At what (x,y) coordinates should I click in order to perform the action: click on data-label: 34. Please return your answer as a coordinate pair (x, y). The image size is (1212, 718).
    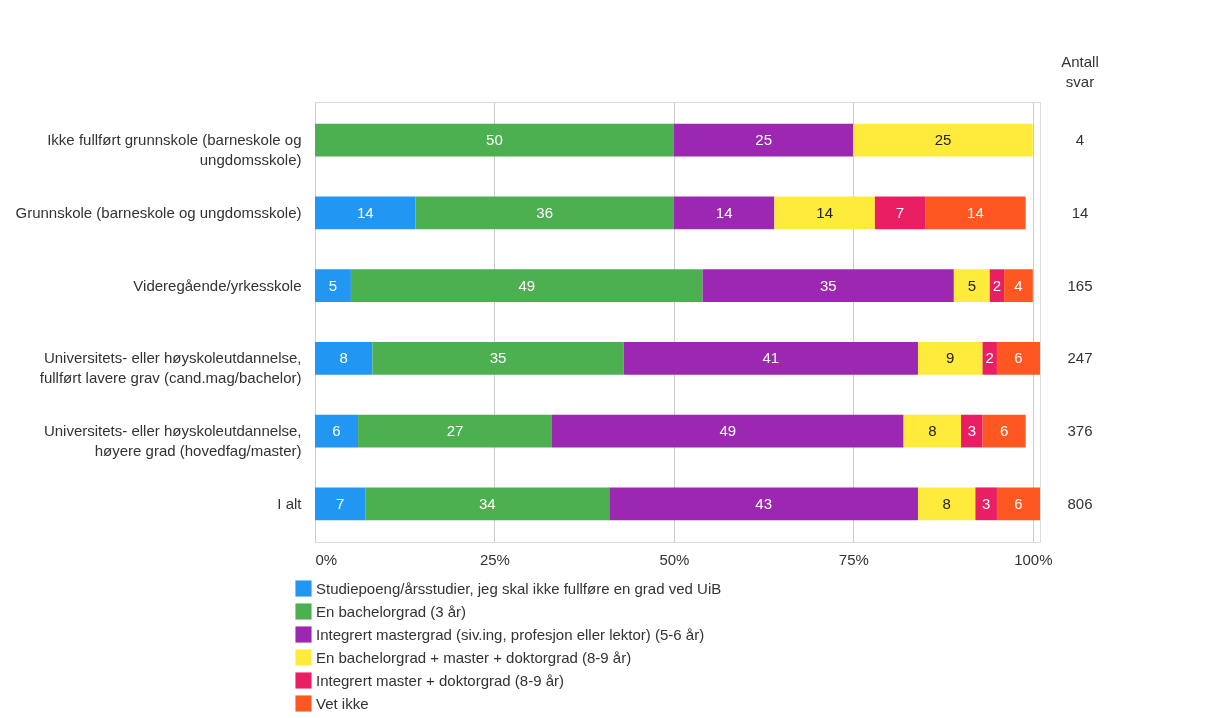
    Looking at the image, I should click on (487, 503).